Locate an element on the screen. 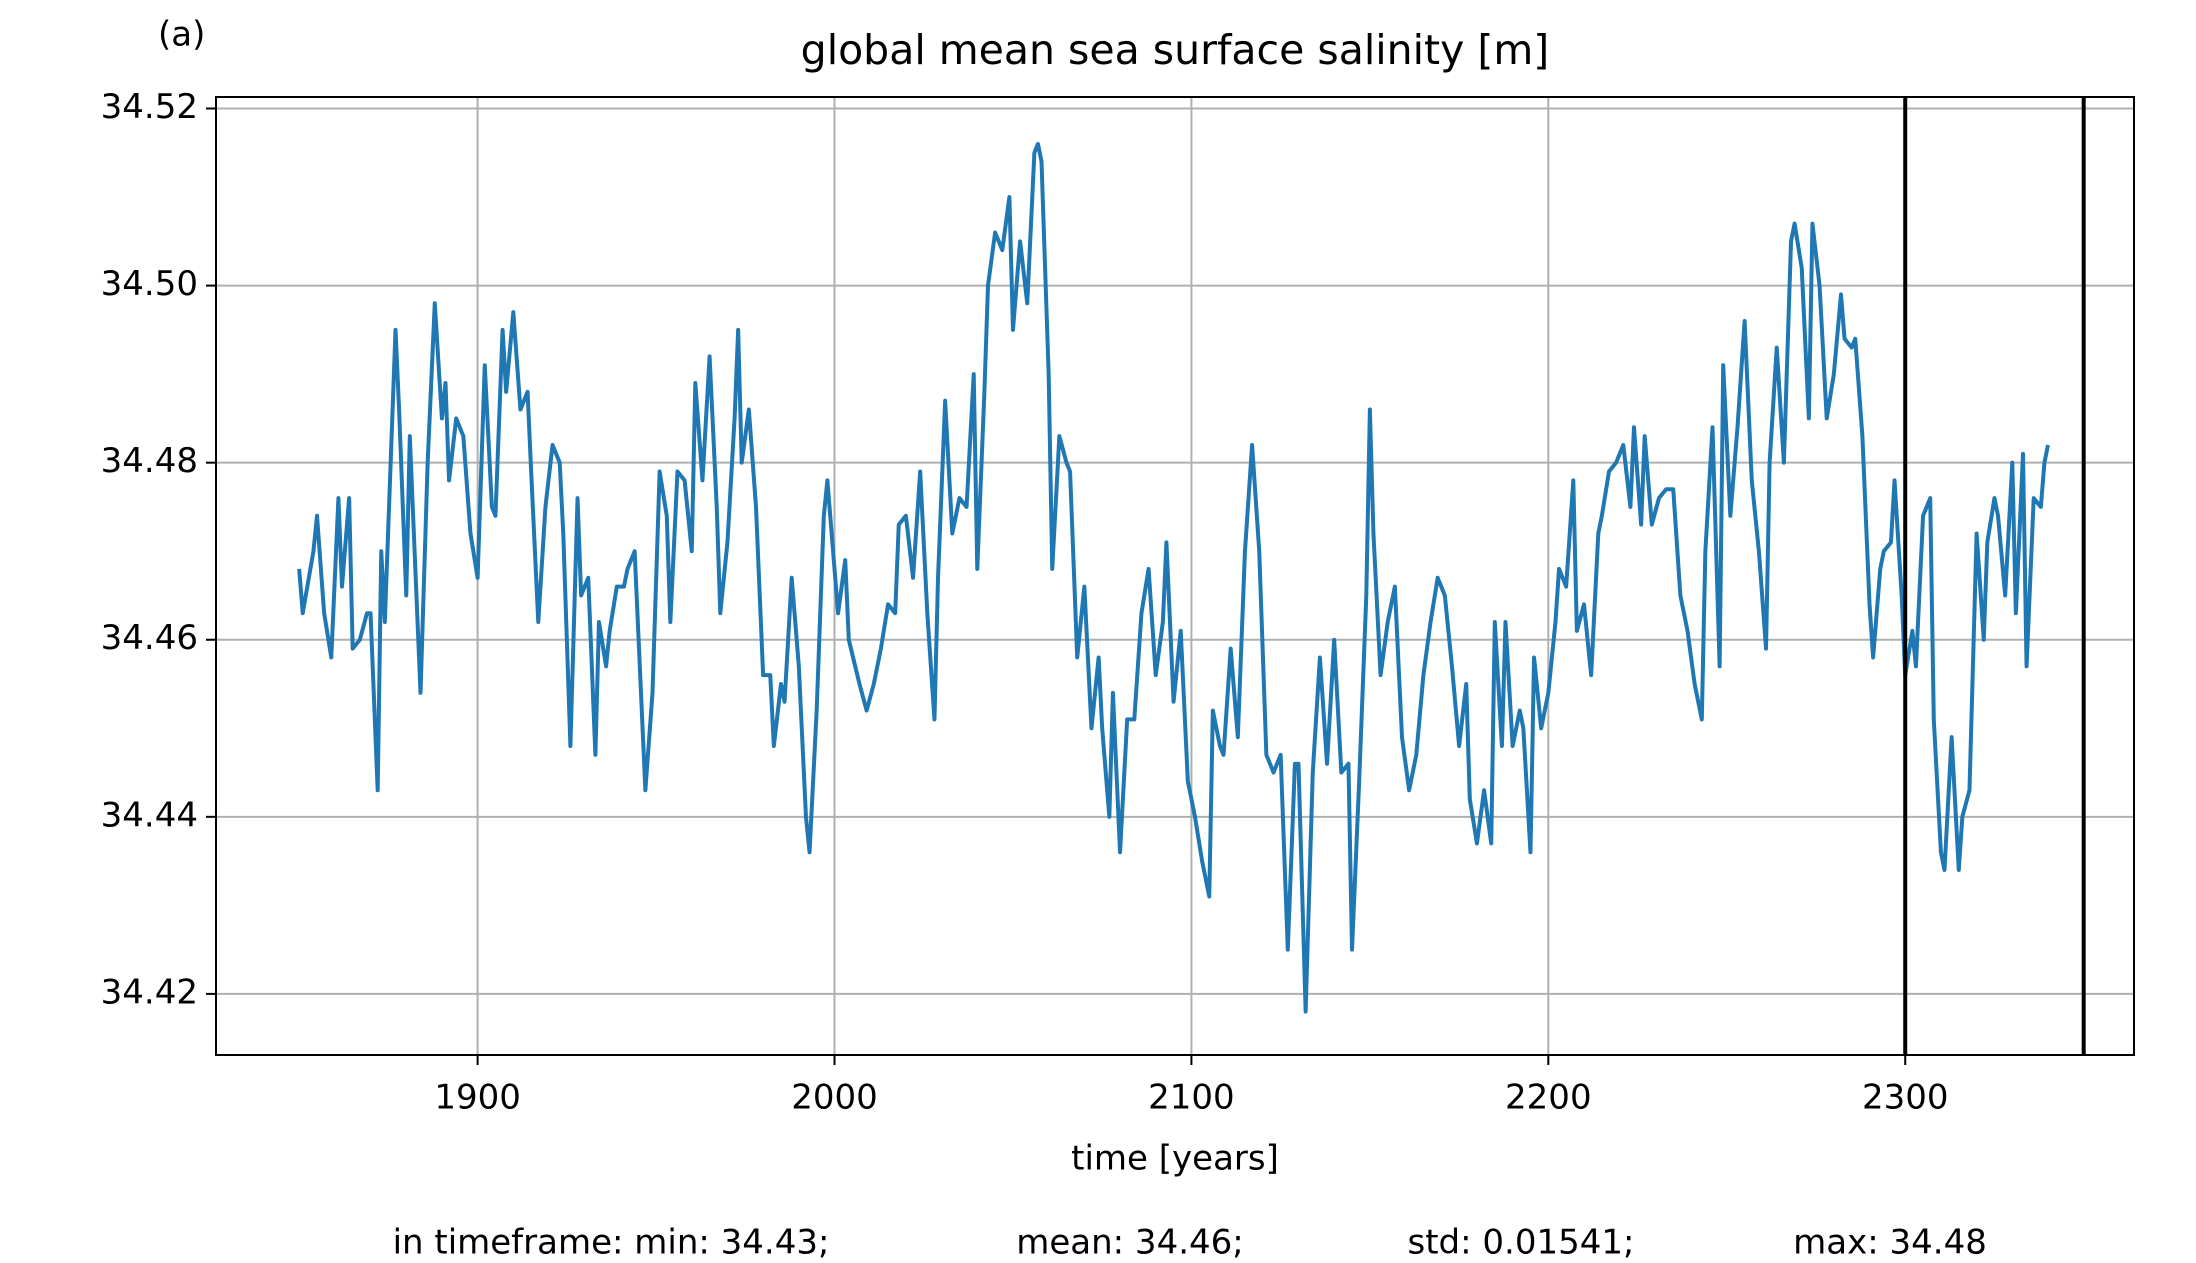 This screenshot has height=1263, width=2196. stat-mean: mean: 34.46; is located at coordinates (1129, 1243).